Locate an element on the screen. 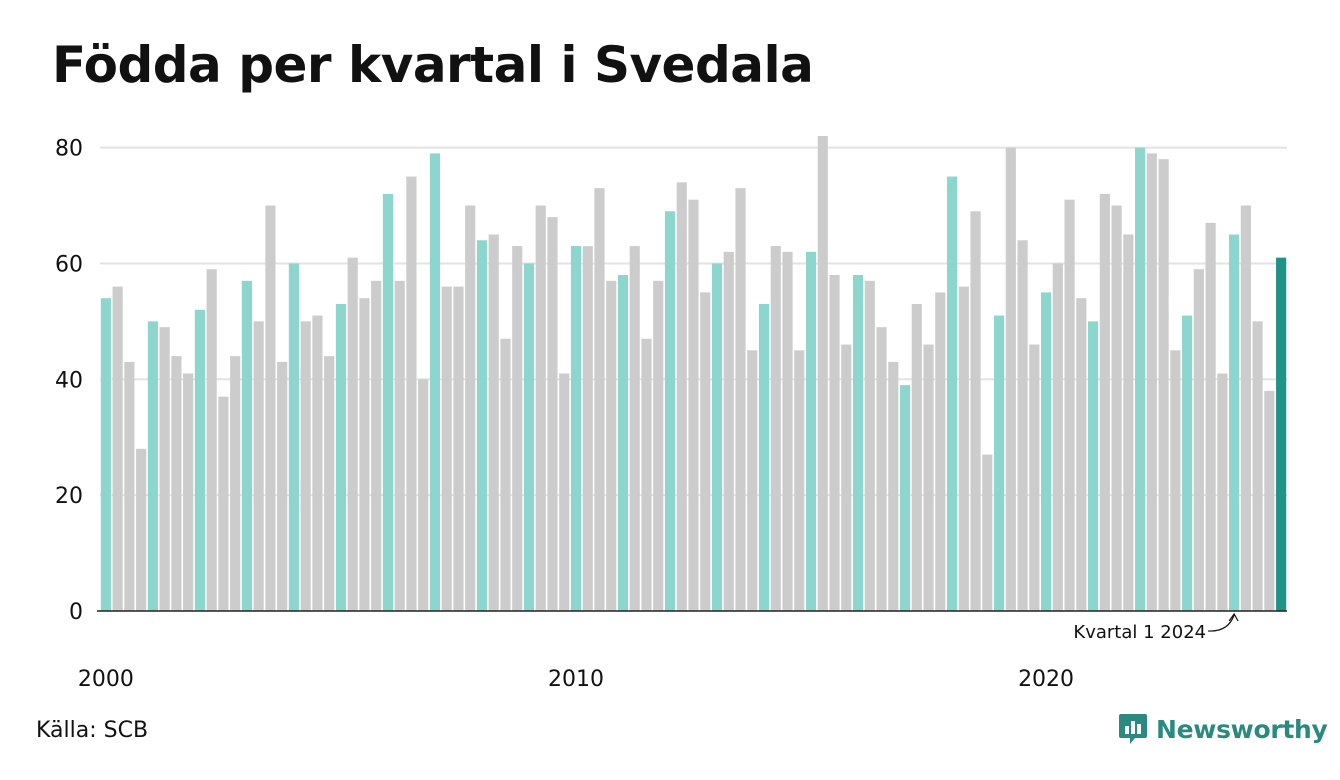  y-tick-label: 40 is located at coordinates (69, 380).